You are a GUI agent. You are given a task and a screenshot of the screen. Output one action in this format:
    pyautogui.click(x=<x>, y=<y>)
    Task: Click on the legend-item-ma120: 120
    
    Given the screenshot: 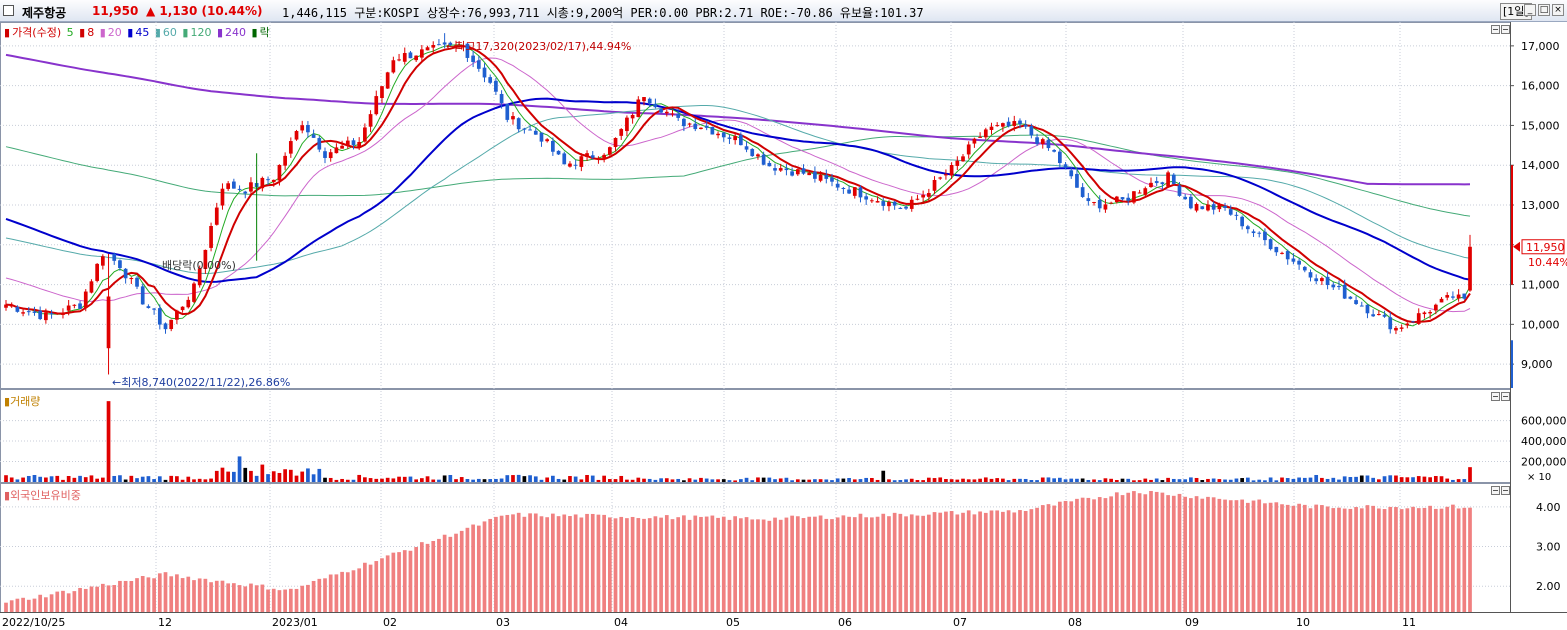 What is the action you would take?
    pyautogui.click(x=201, y=32)
    